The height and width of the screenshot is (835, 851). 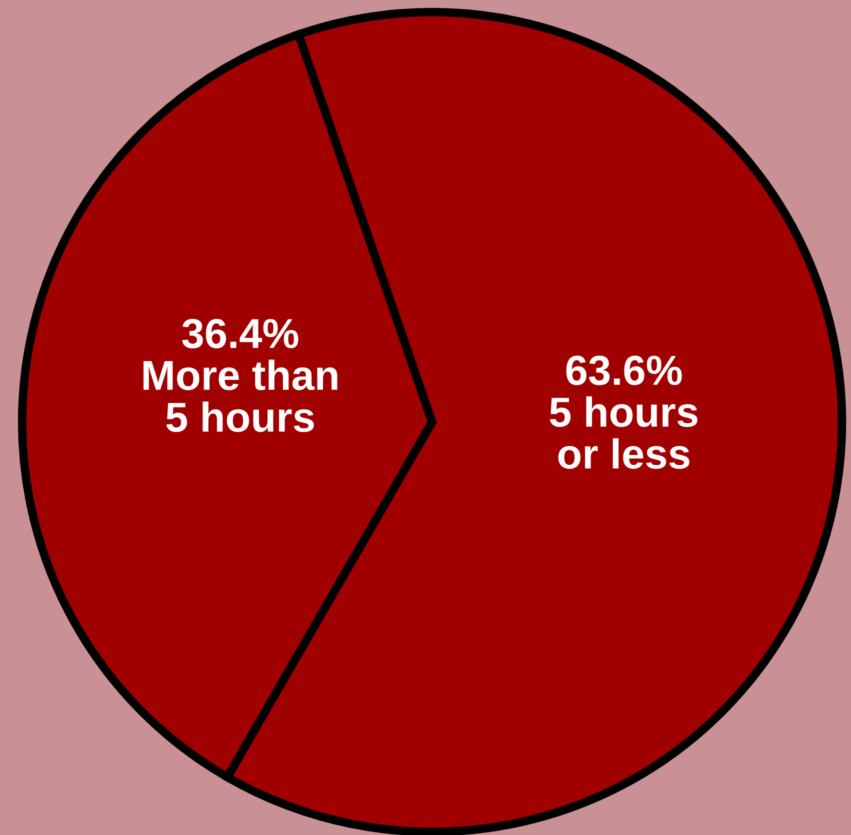 What do you see at coordinates (624, 432) in the screenshot?
I see `slice-label: 5 hours or less` at bounding box center [624, 432].